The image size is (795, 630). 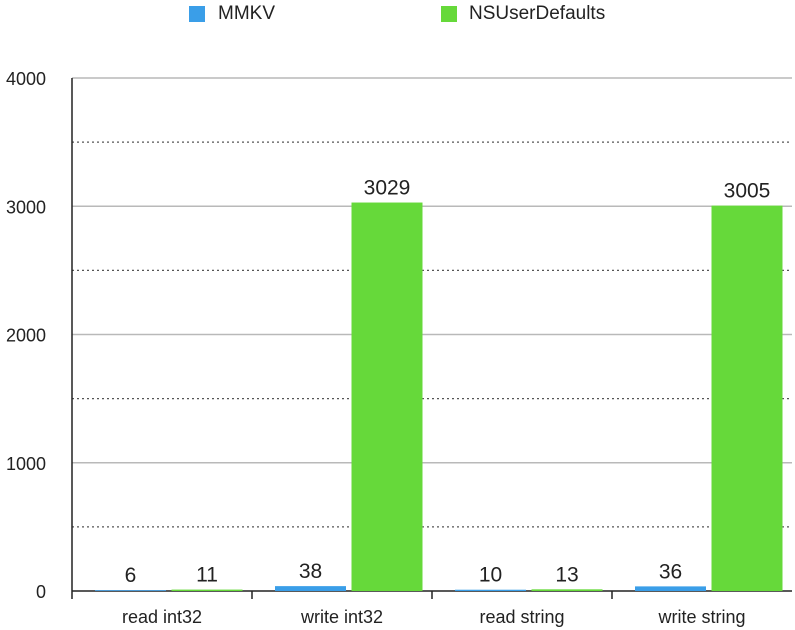 I want to click on legend-label-nsuserdefaults: NSUserDefaults, so click(x=537, y=13).